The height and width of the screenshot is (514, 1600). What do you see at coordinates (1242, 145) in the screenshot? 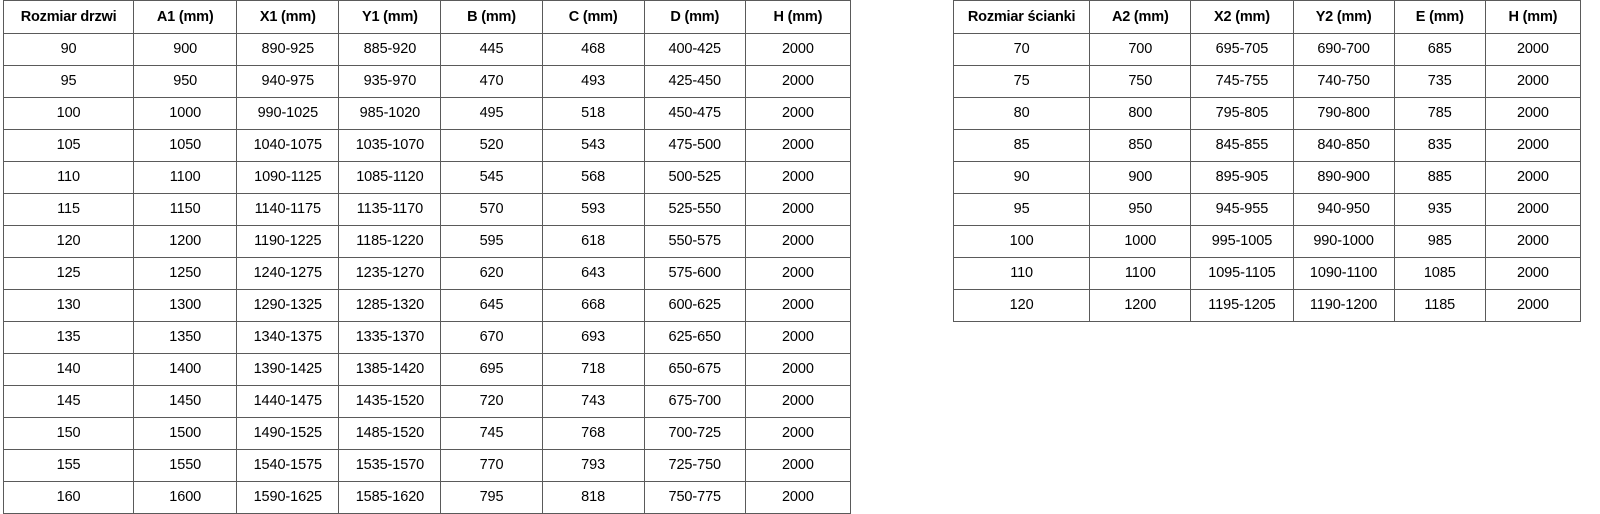
I see `table-cell: 845-855` at bounding box center [1242, 145].